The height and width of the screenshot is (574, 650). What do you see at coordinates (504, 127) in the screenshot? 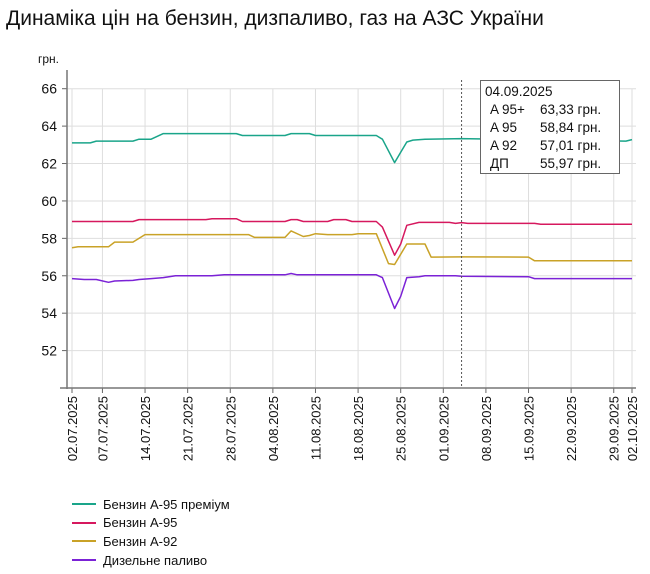
I see `tooltip-label: A 95` at bounding box center [504, 127].